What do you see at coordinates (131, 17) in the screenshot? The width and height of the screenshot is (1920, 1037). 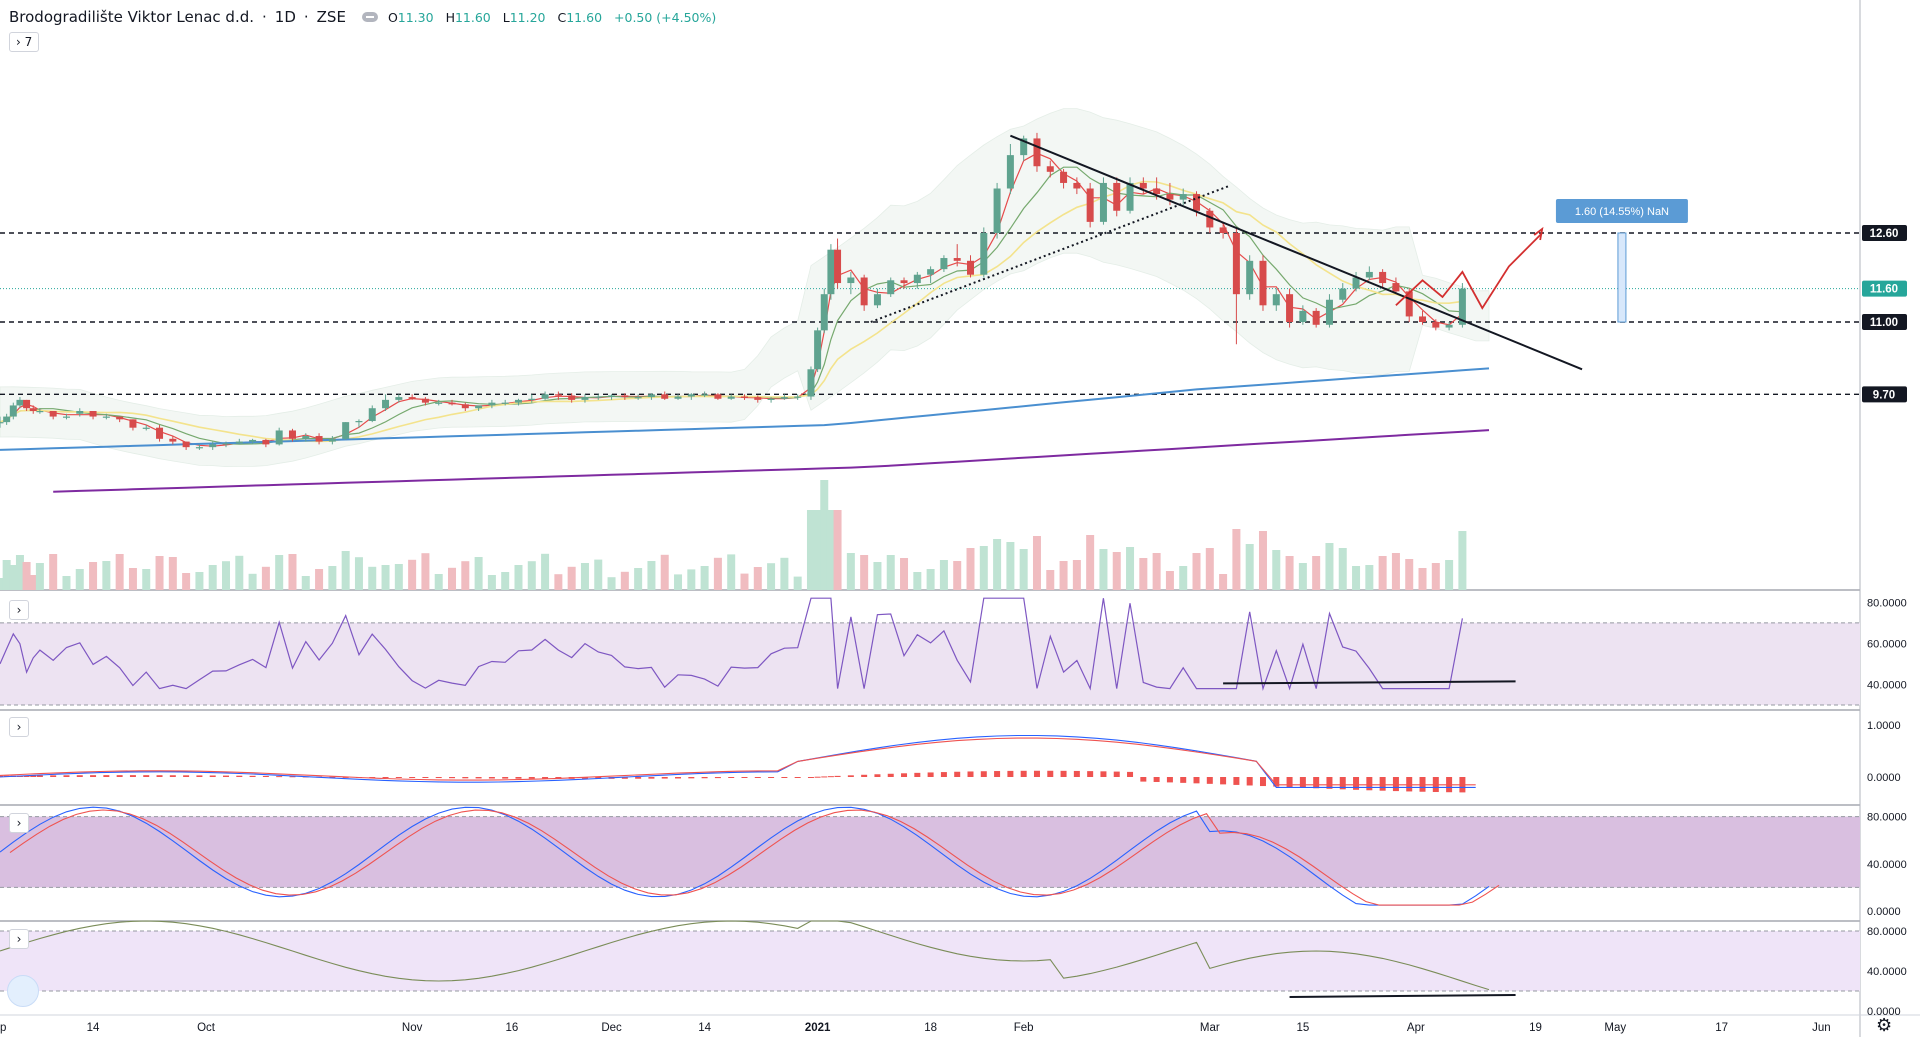 I see `symbol-name: Brodogradilište Viktor Lenac d.d.` at bounding box center [131, 17].